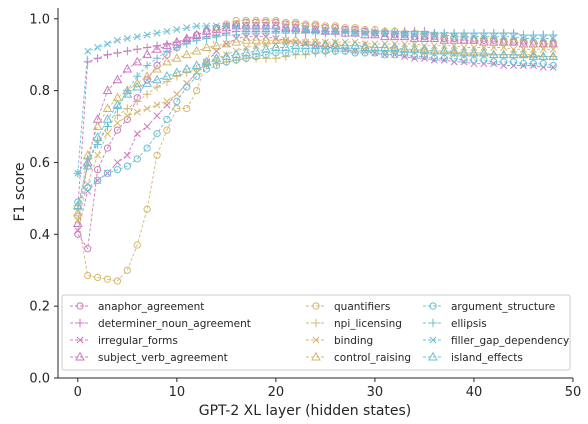 This screenshot has width=588, height=424. I want to click on legend-label: ellipsis, so click(469, 324).